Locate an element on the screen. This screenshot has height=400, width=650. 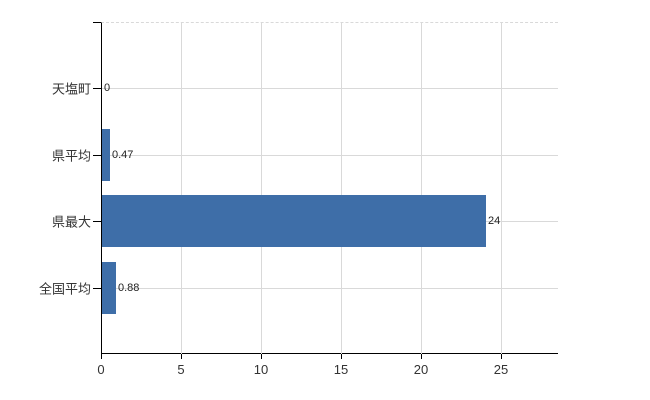
value-label: 0.88 is located at coordinates (129, 287).